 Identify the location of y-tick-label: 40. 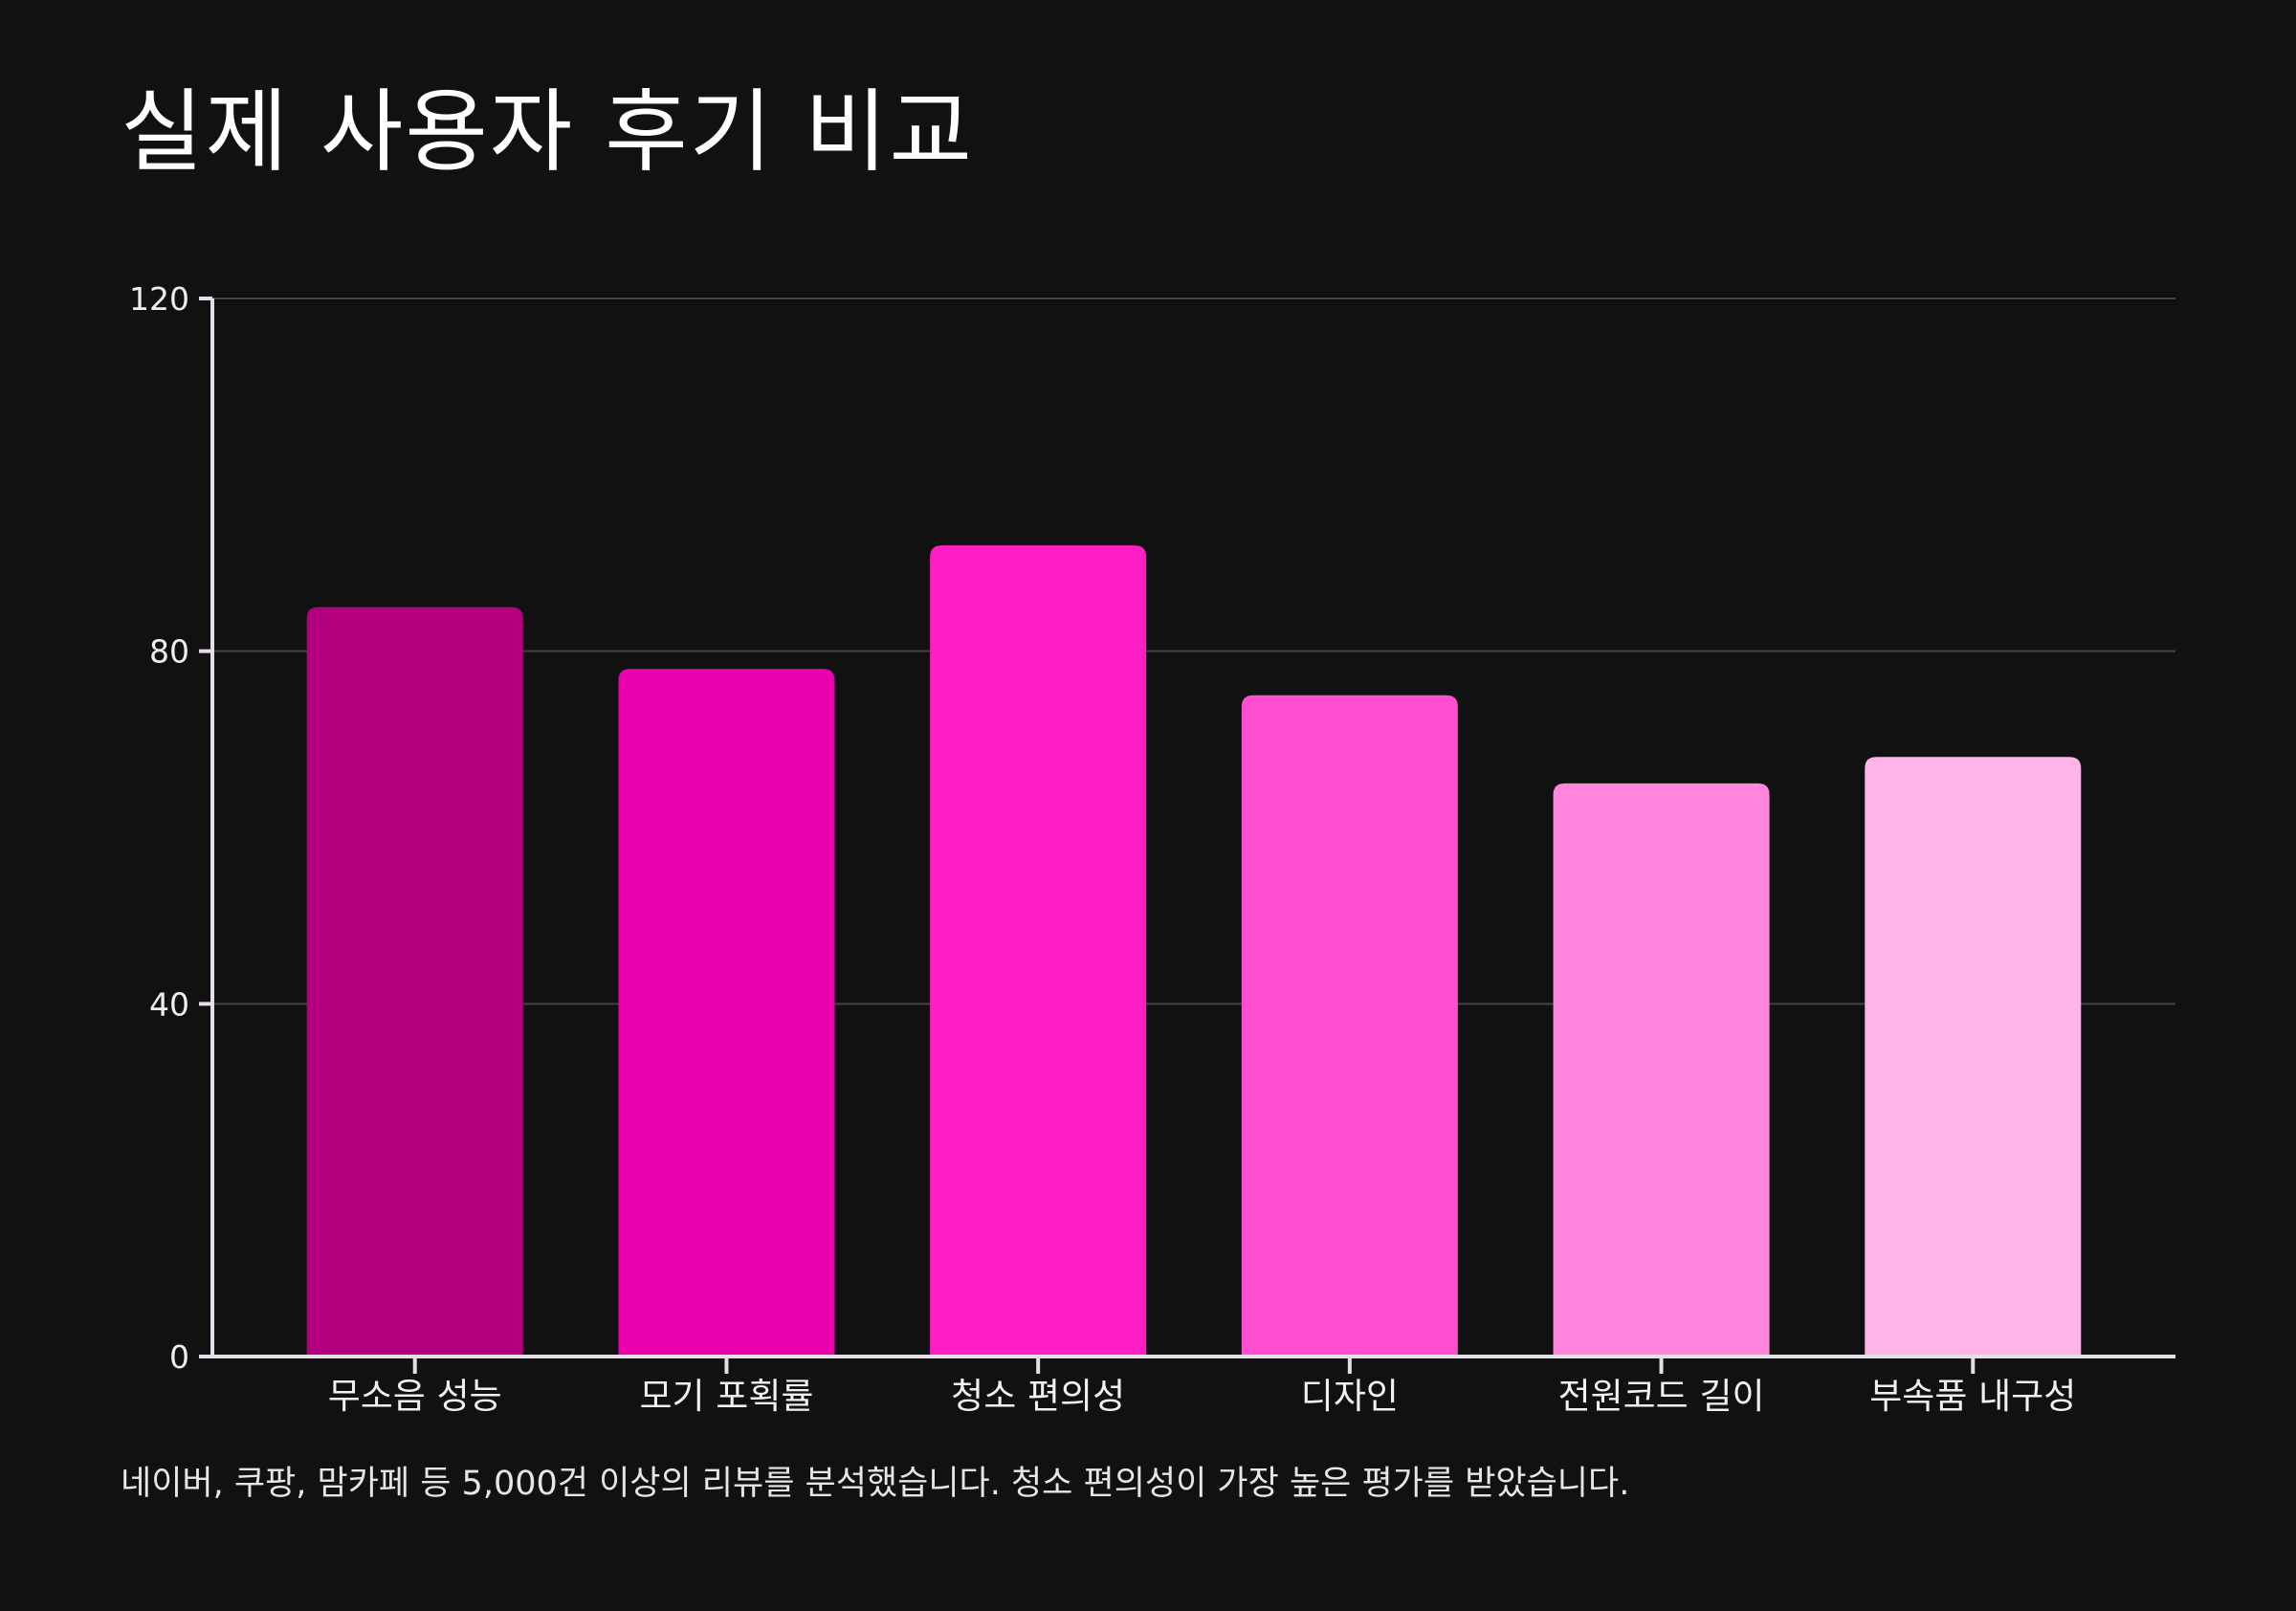
(169, 1004).